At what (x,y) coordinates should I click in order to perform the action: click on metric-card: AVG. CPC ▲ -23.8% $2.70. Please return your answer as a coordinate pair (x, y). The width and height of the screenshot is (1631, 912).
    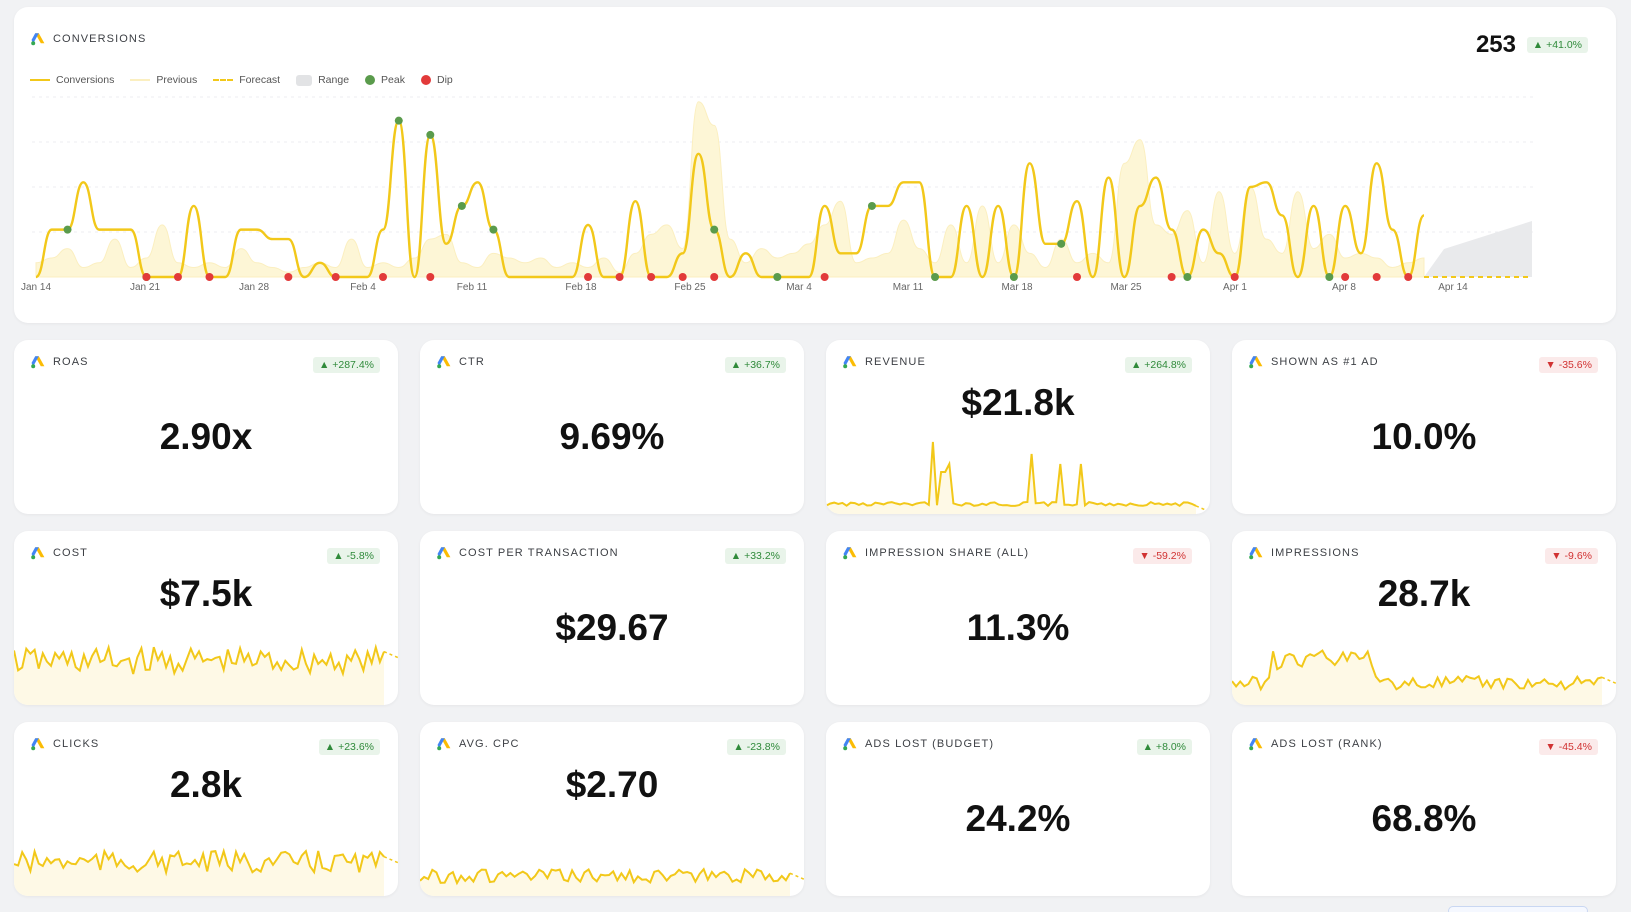
    Looking at the image, I should click on (612, 809).